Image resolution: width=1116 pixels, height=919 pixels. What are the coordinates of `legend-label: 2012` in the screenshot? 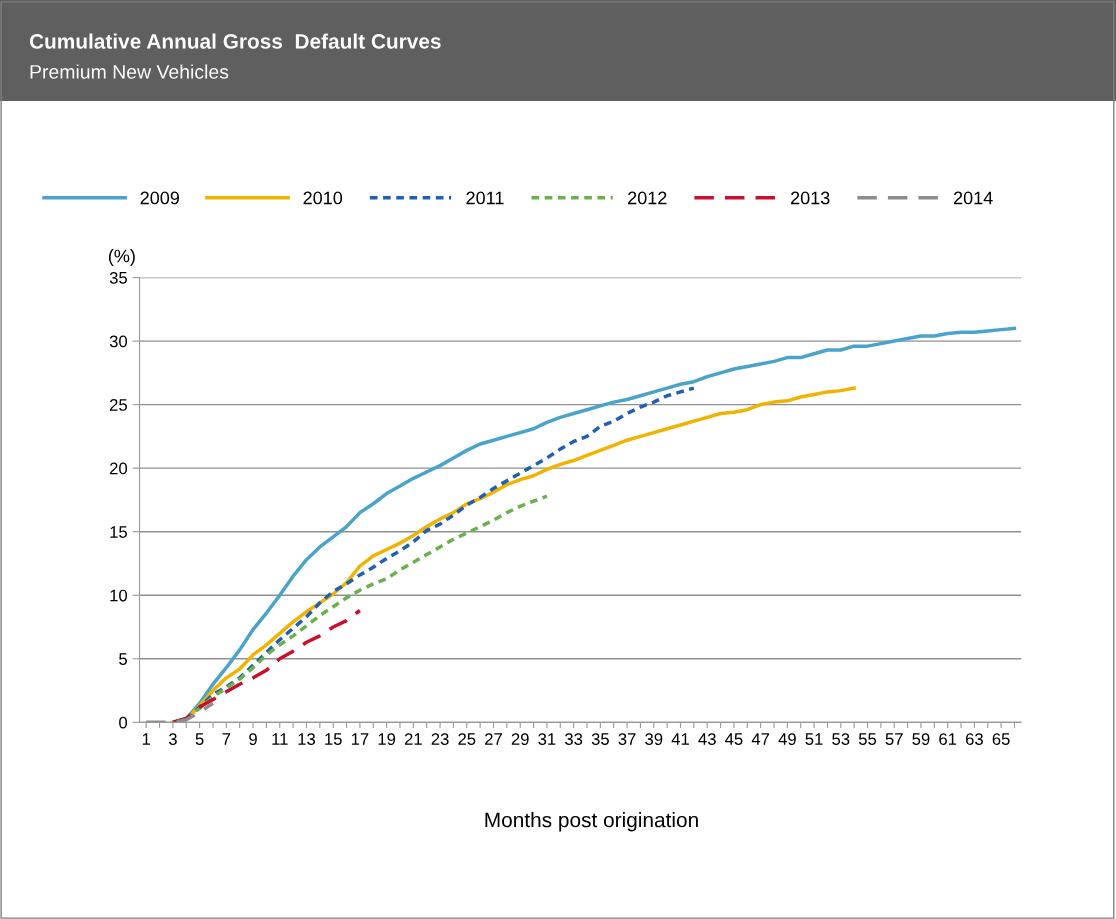 It's located at (647, 198).